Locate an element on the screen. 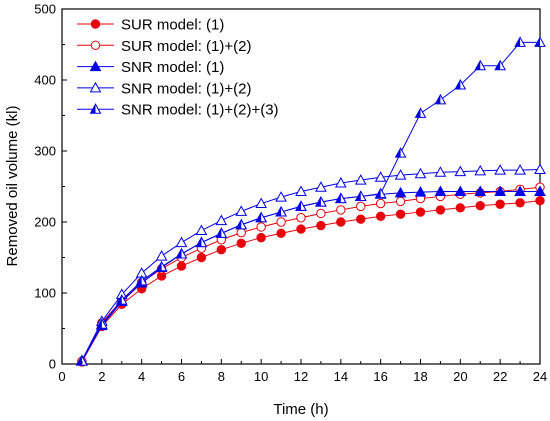 The height and width of the screenshot is (421, 550). x-axis-label: Time (h) is located at coordinates (300, 409).